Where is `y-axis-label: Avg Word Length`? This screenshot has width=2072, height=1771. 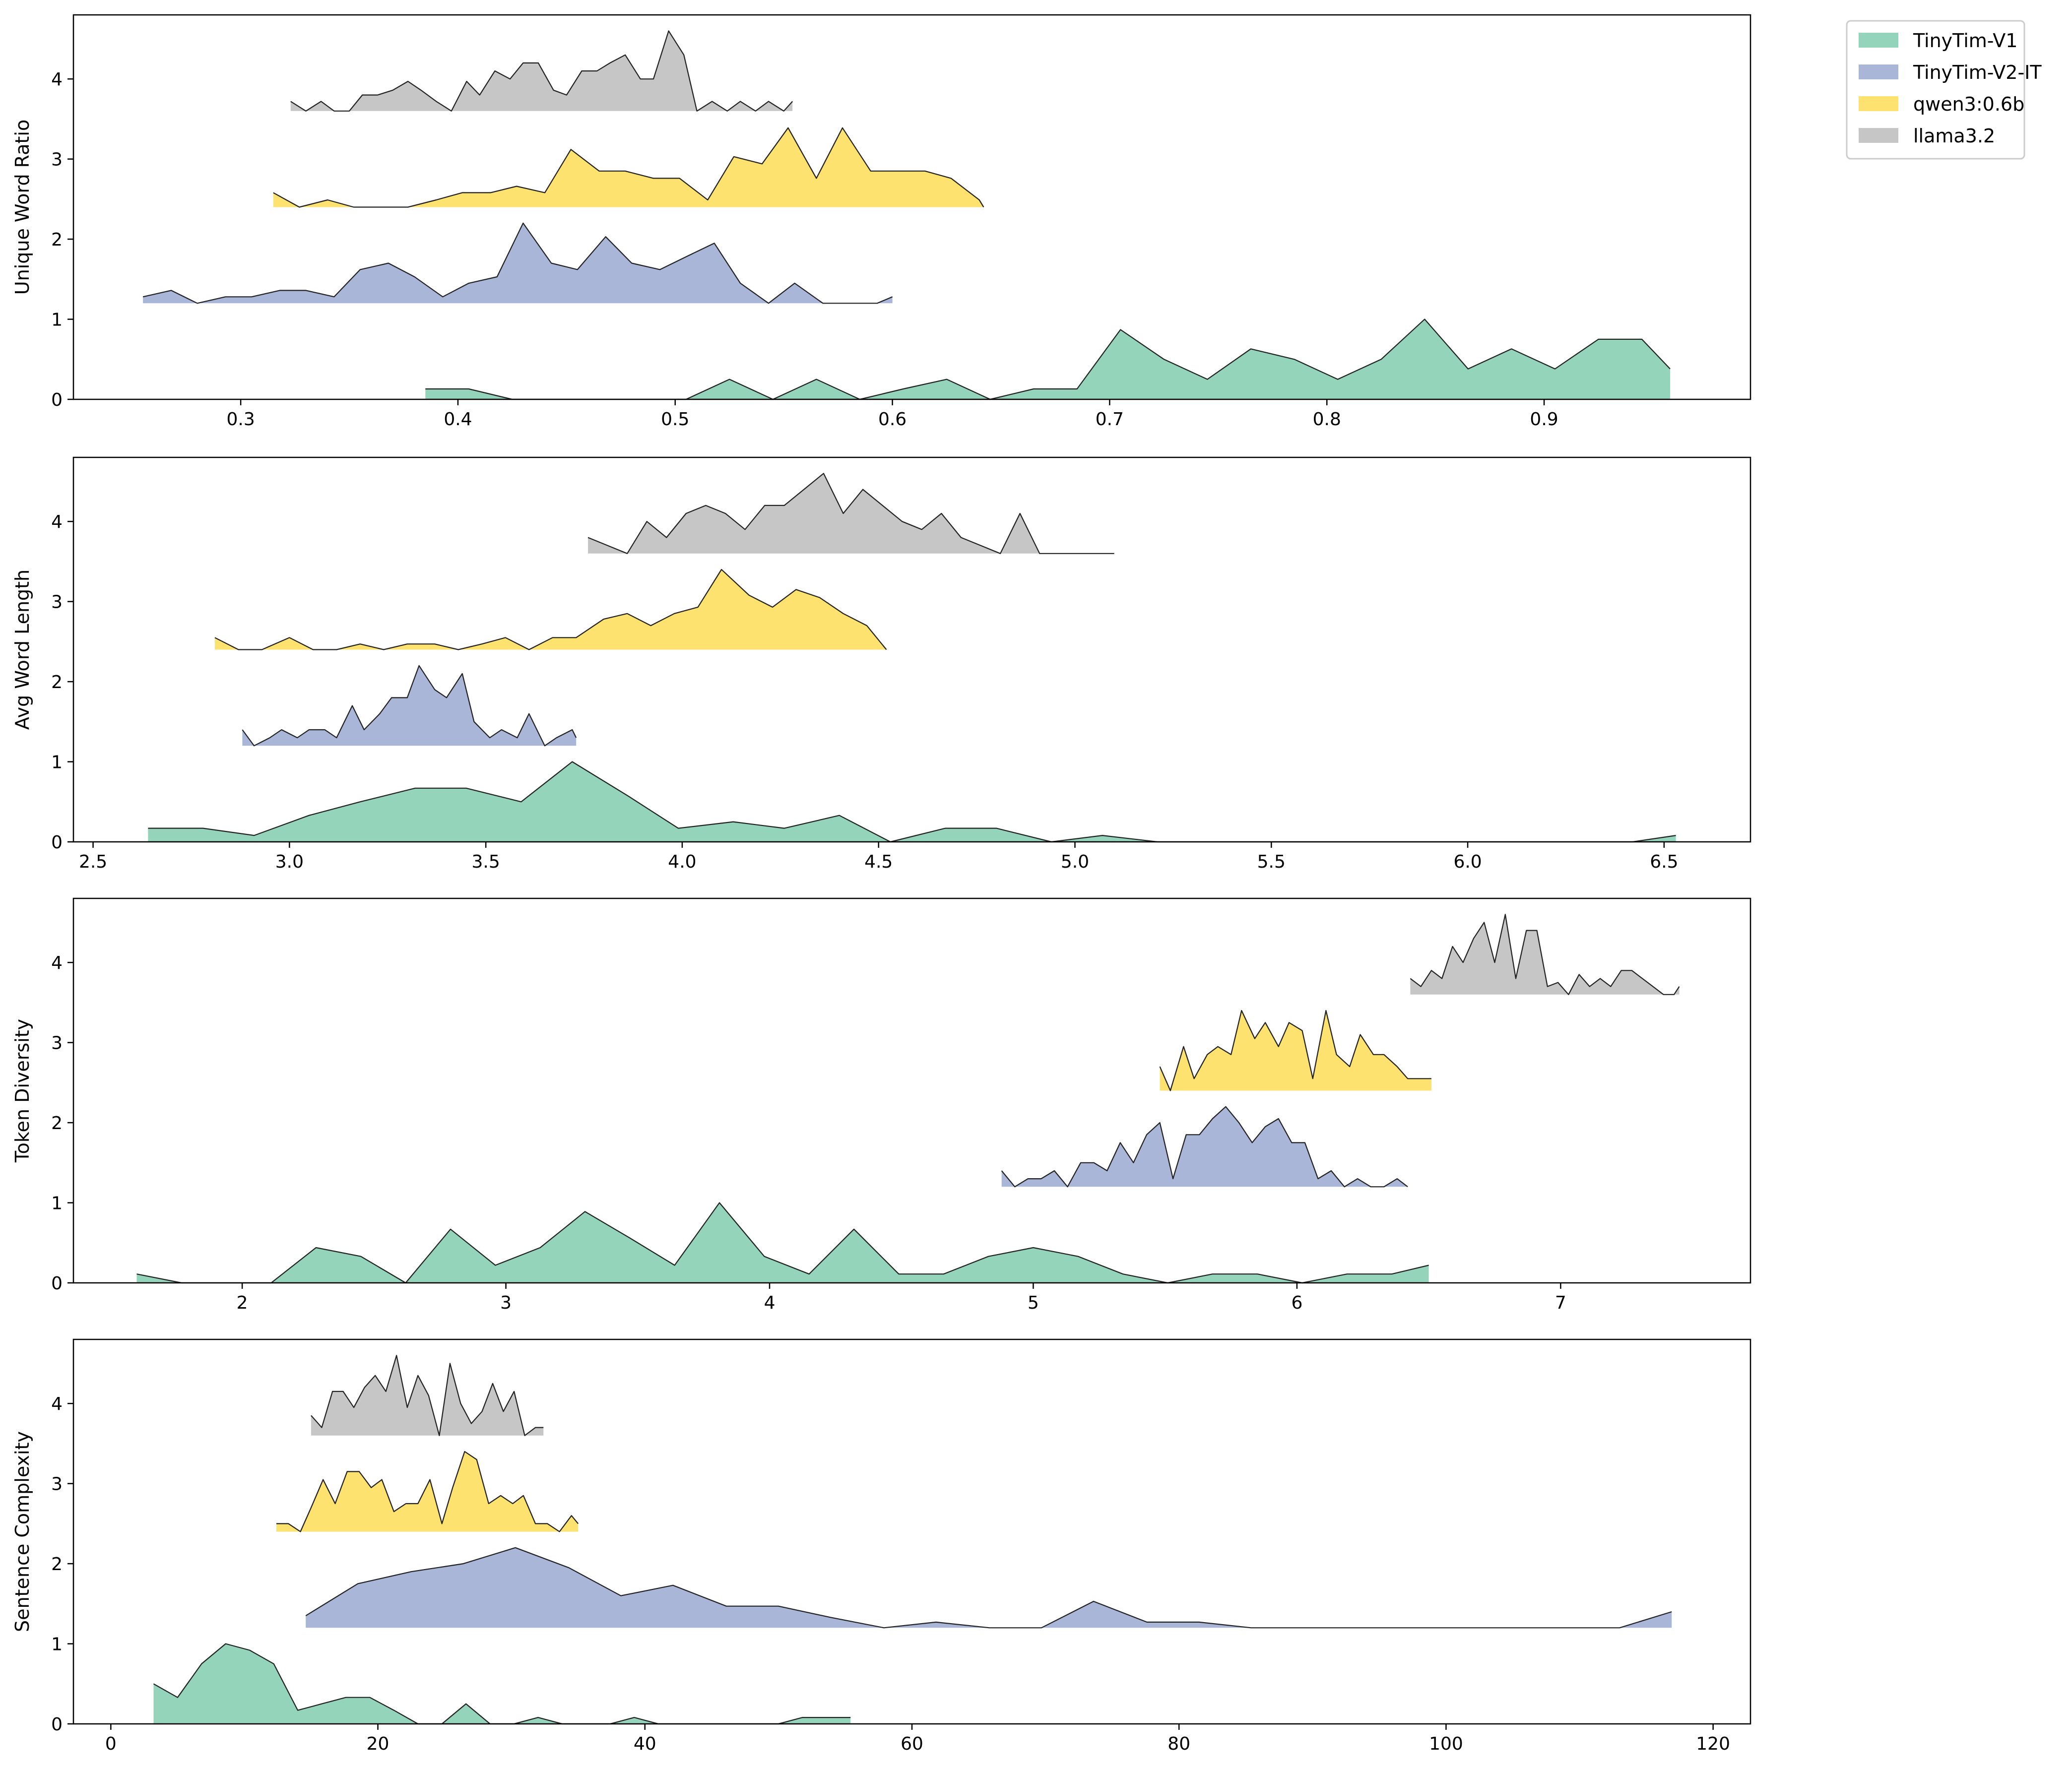 y-axis-label: Avg Word Length is located at coordinates (22, 649).